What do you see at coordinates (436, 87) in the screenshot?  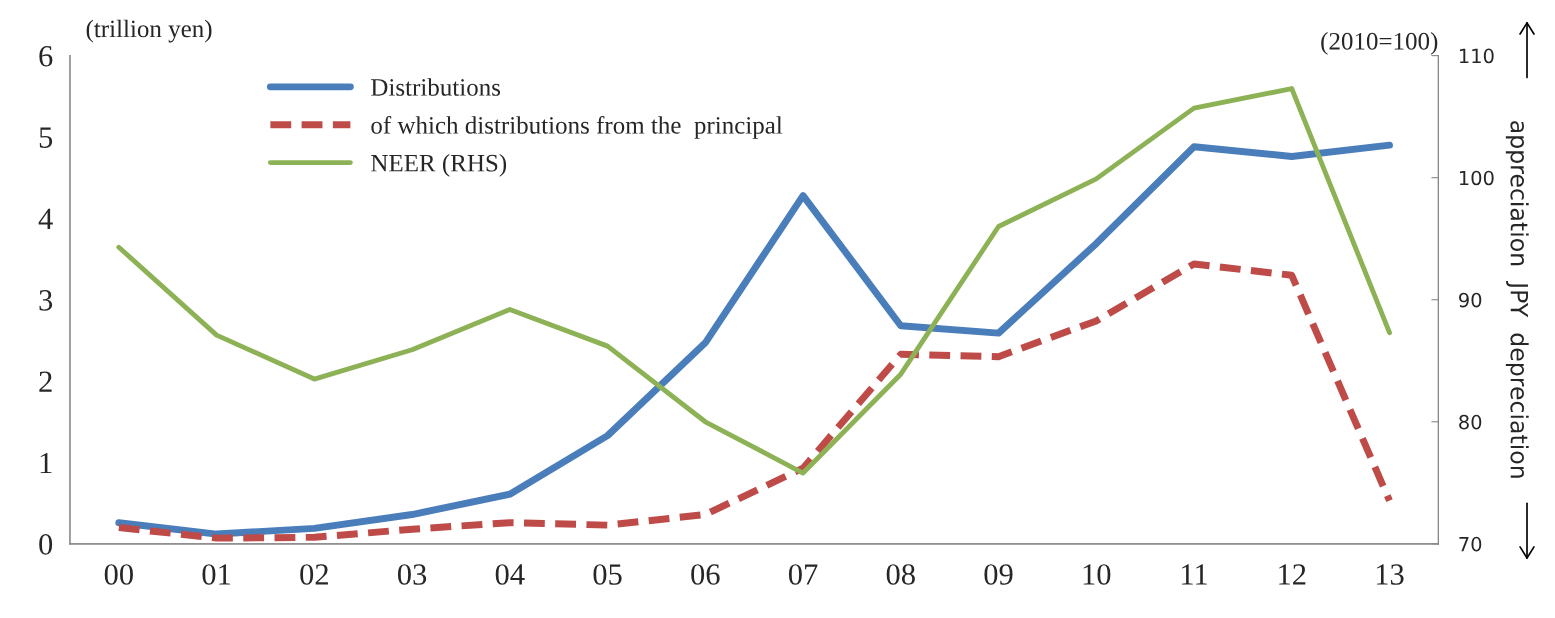 I see `legend-label: Distributions` at bounding box center [436, 87].